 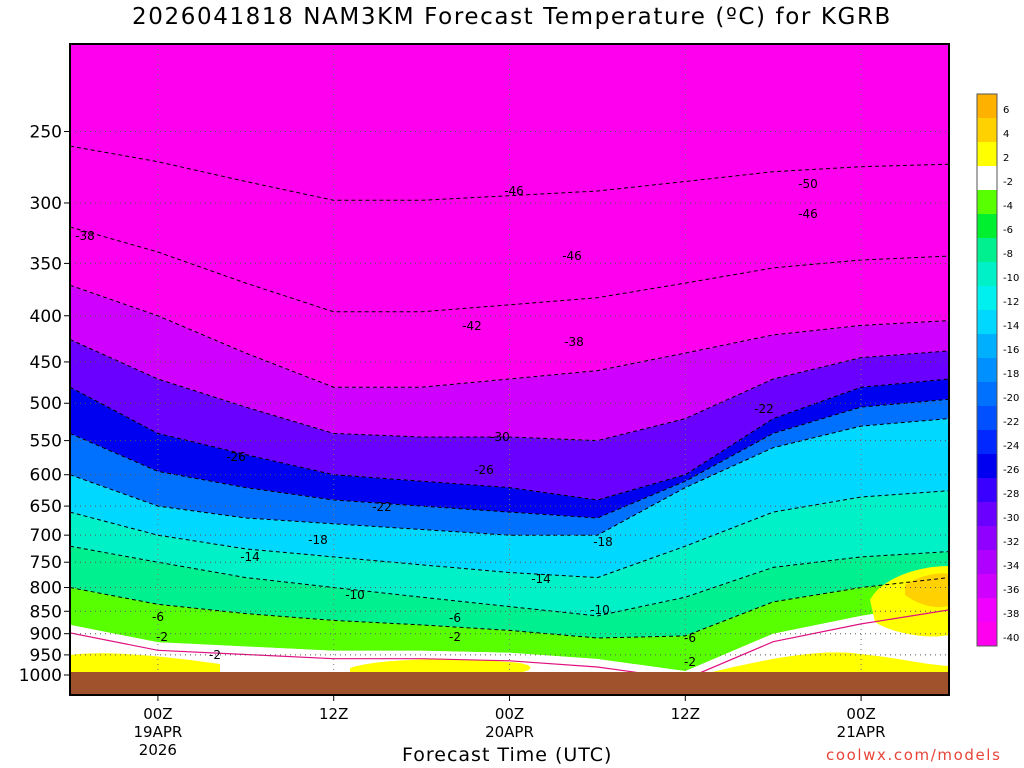 I want to click on contour-label: -26, so click(x=484, y=470).